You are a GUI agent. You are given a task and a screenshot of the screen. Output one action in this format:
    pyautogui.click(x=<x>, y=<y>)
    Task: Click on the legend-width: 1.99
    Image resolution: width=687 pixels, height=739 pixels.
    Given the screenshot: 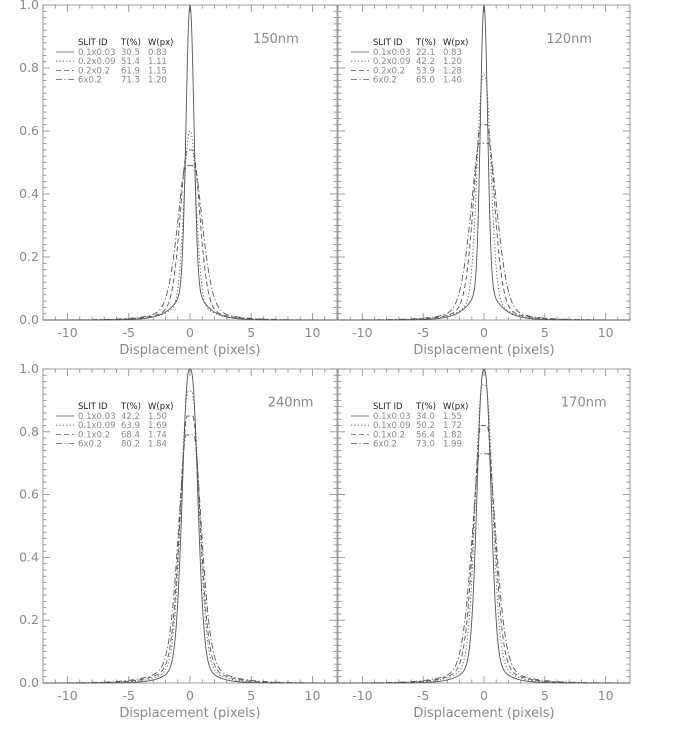 What is the action you would take?
    pyautogui.click(x=452, y=445)
    